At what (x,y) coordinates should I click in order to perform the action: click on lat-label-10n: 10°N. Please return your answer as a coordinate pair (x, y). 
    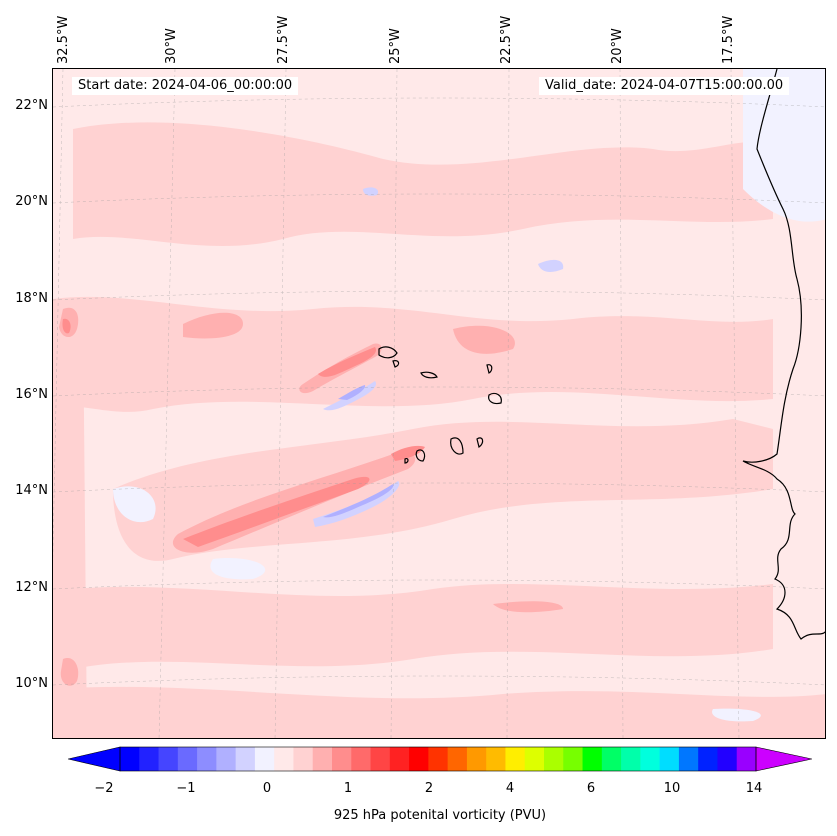
    Looking at the image, I should click on (31, 683).